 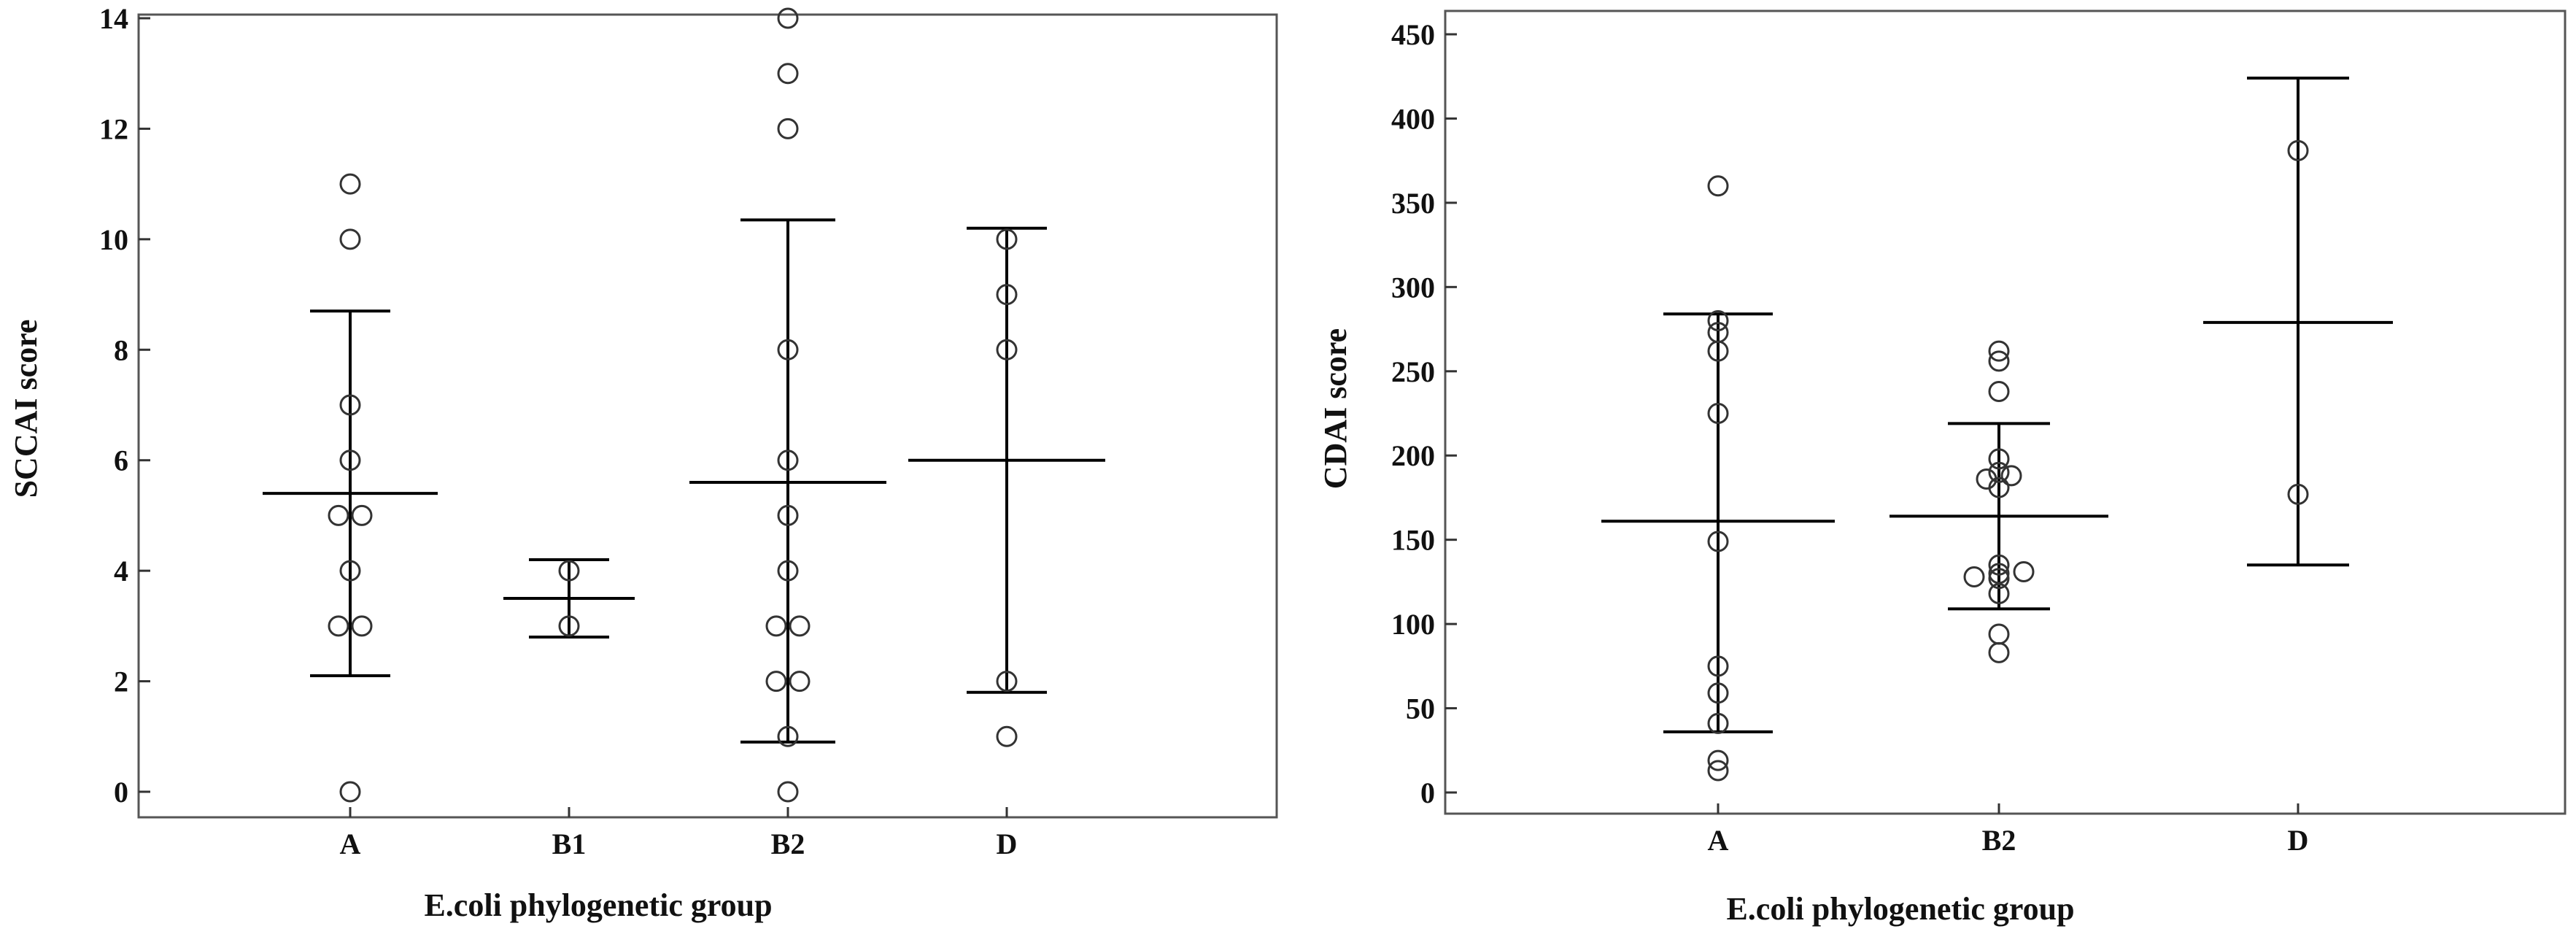 I want to click on y-tick-label: 400, so click(x=1413, y=118).